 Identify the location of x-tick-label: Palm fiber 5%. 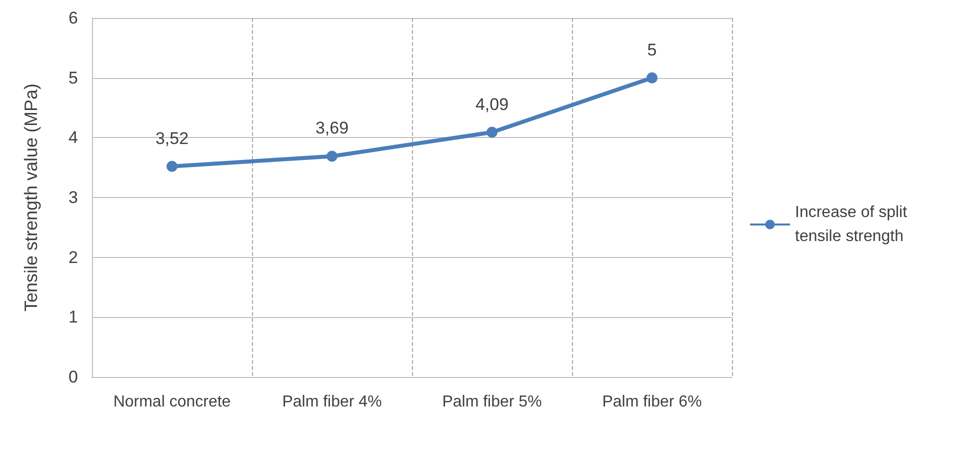
(492, 402).